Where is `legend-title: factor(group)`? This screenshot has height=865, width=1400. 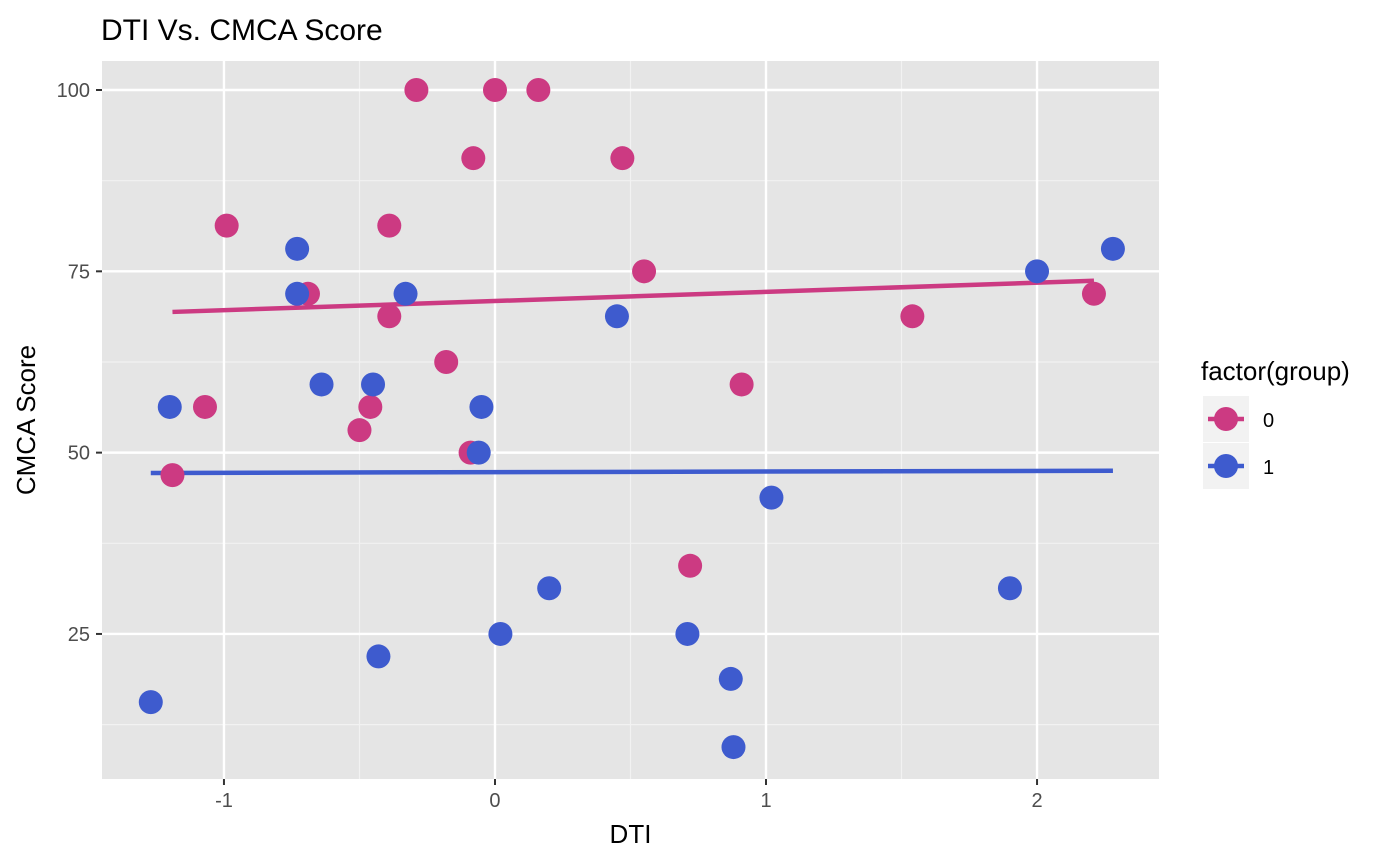 legend-title: factor(group) is located at coordinates (1275, 371).